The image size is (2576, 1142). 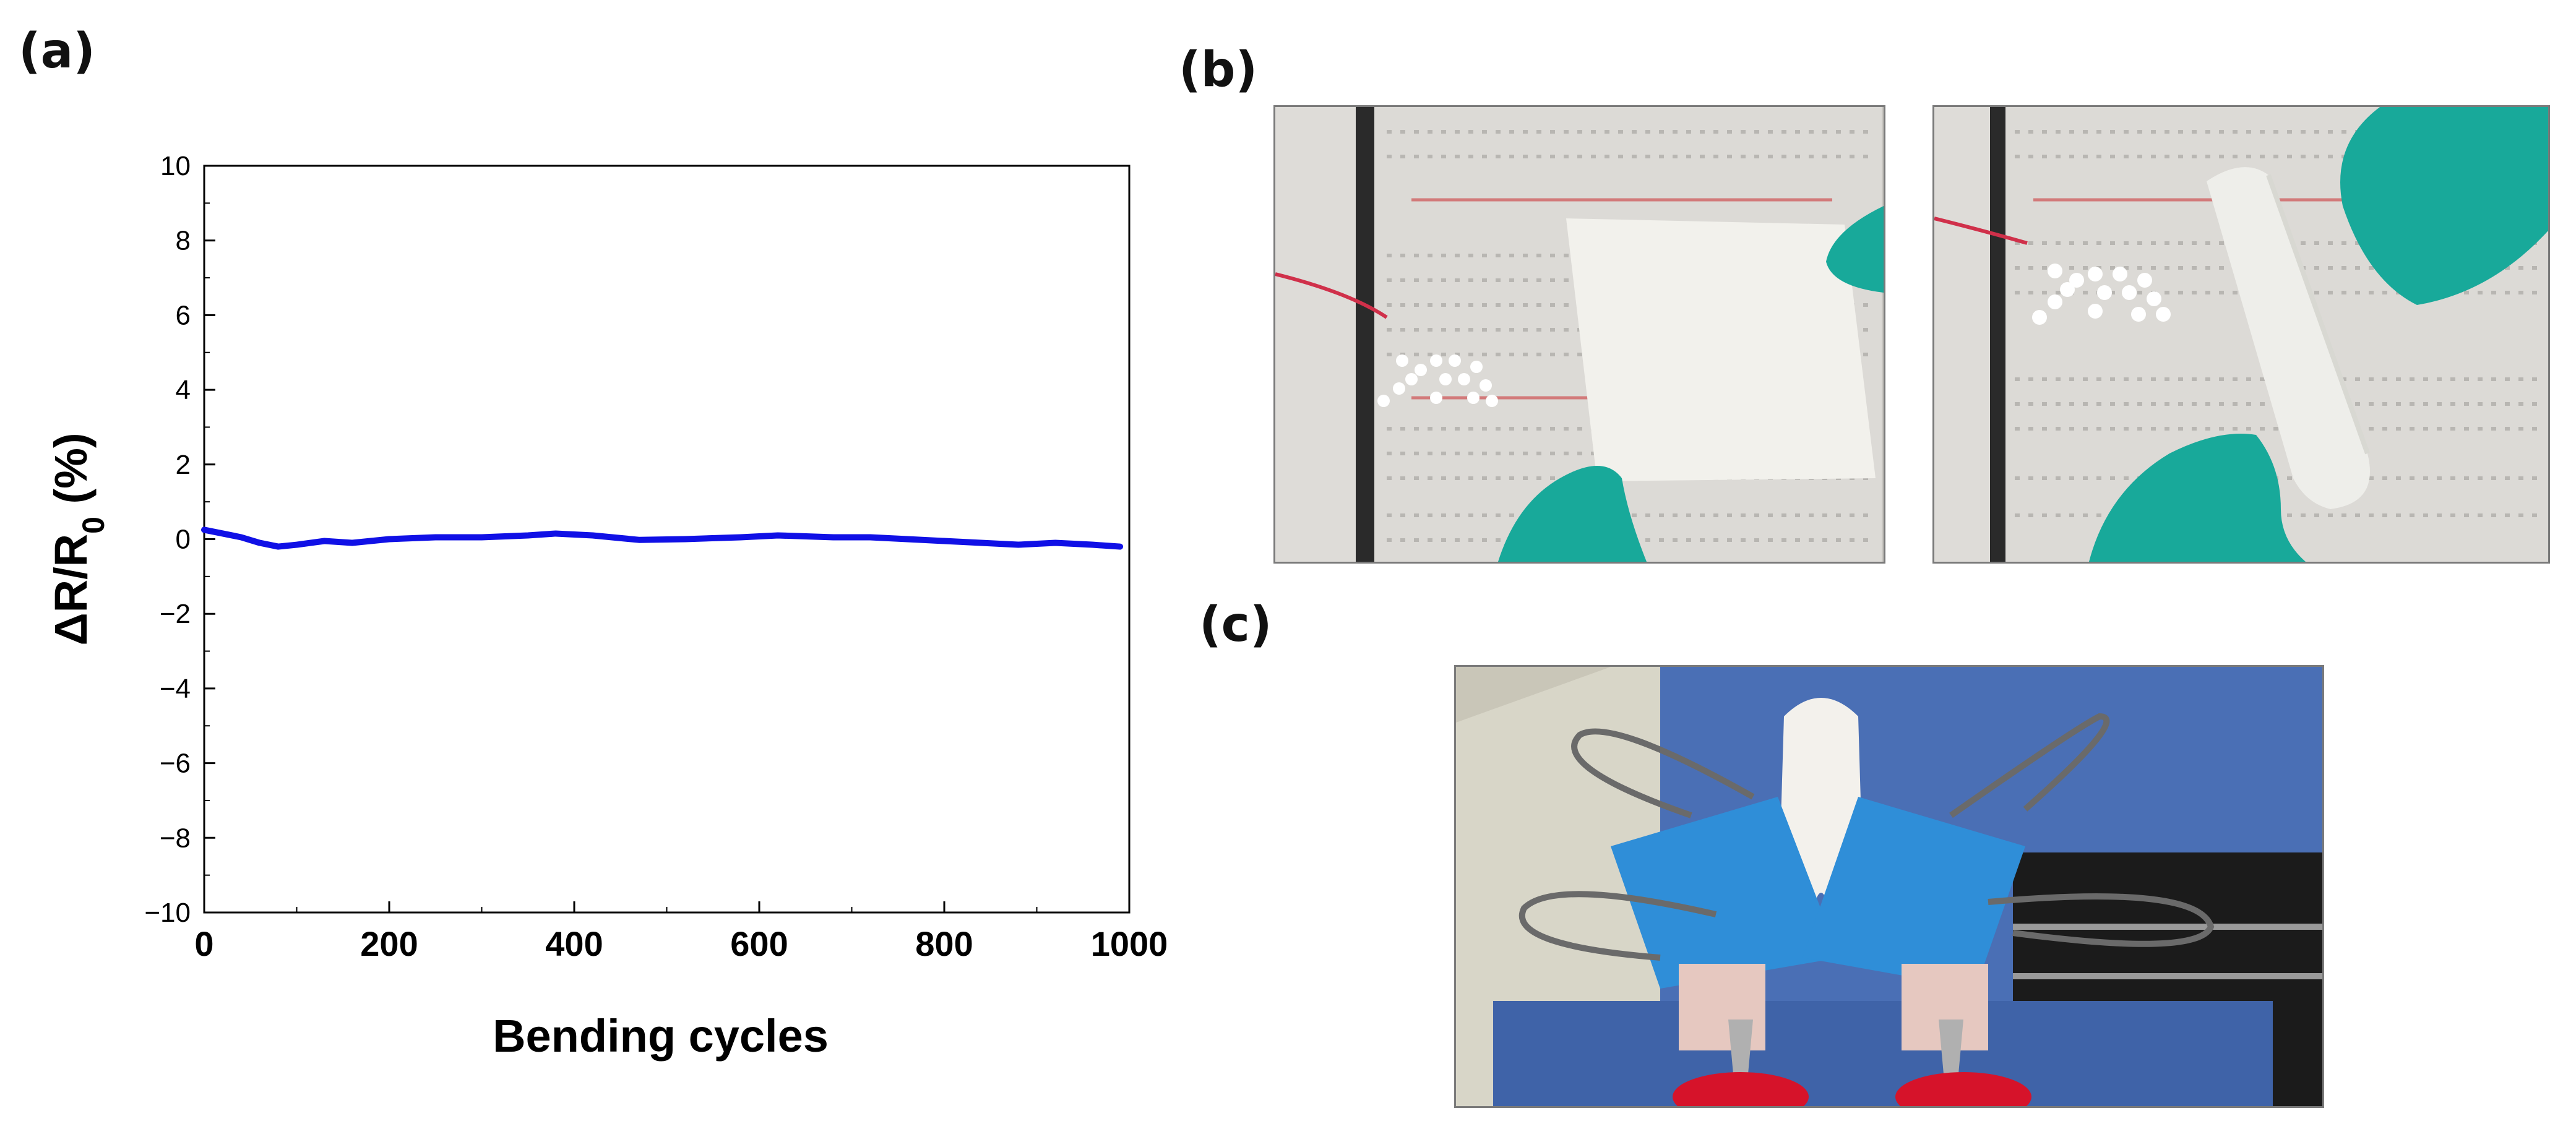 What do you see at coordinates (1235, 625) in the screenshot?
I see `panel-label-c: (c)` at bounding box center [1235, 625].